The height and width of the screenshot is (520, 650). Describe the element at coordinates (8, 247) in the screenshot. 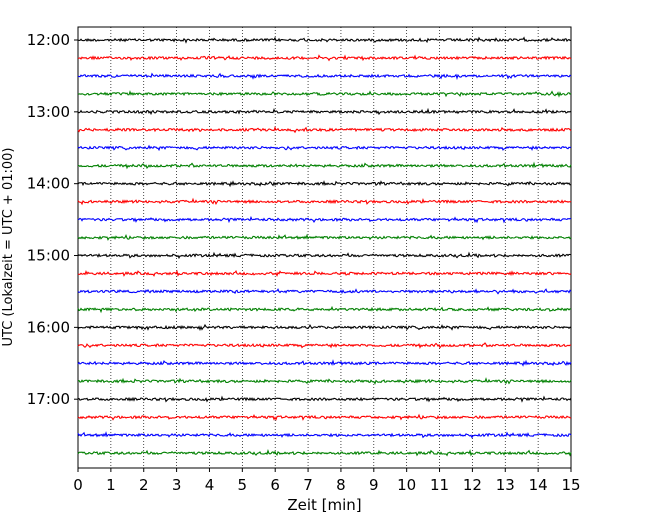

I see `y-axis-label: UTC (Lokalzeit = UTC + 01:00)` at that location.